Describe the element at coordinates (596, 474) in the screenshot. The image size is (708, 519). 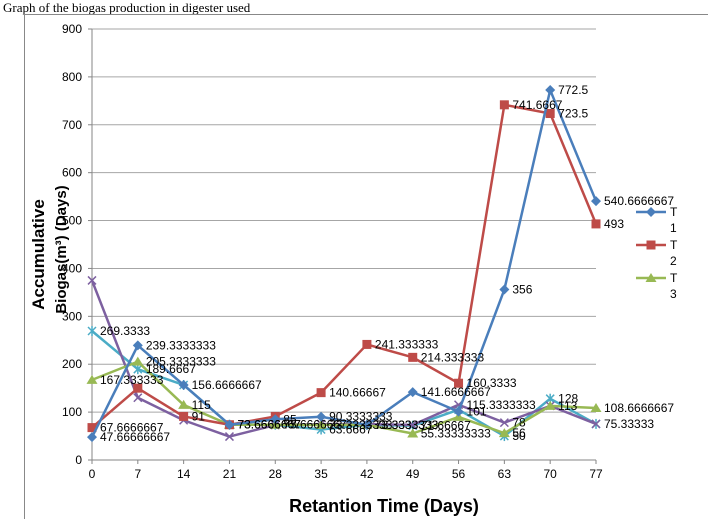
I see `x-tick-label: 77` at that location.